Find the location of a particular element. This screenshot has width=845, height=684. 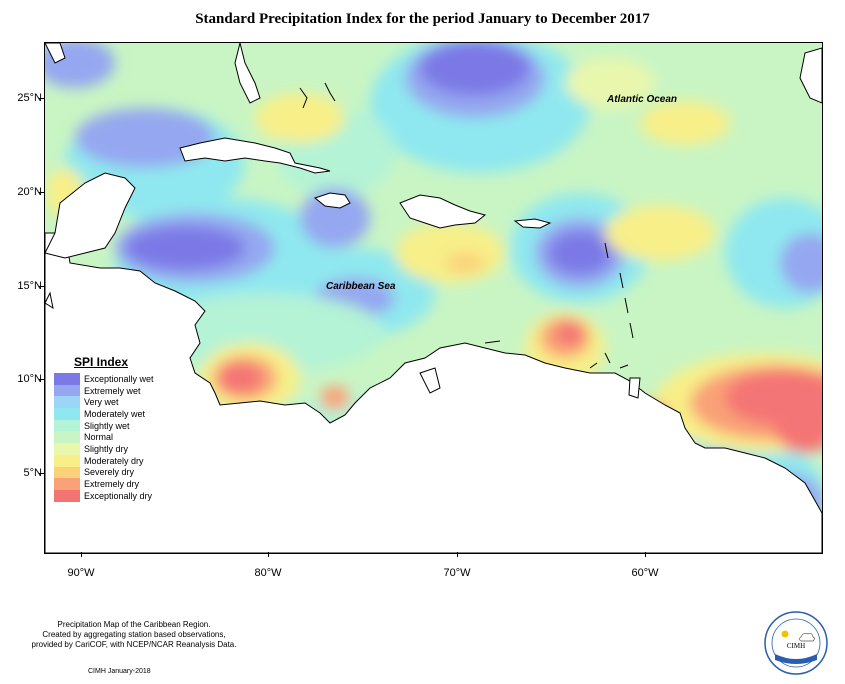

legend-item: Very wet is located at coordinates (119, 402).